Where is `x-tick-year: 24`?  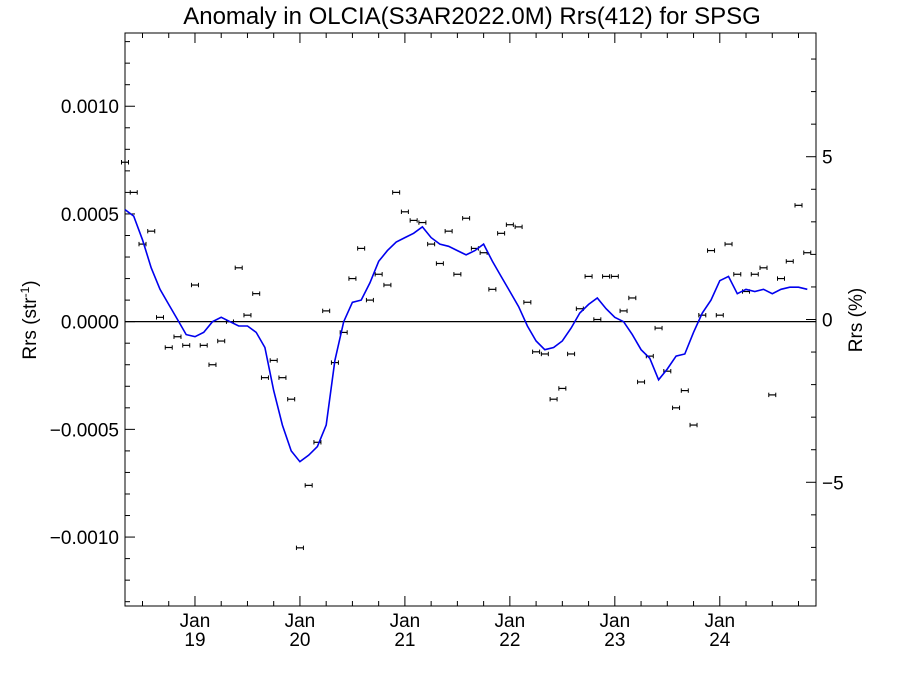 x-tick-year: 24 is located at coordinates (720, 640).